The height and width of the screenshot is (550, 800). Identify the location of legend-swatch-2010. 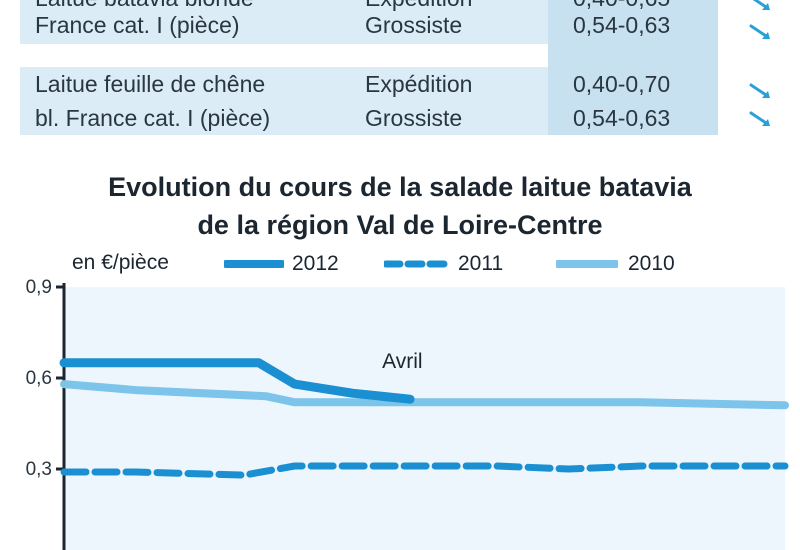
(587, 264).